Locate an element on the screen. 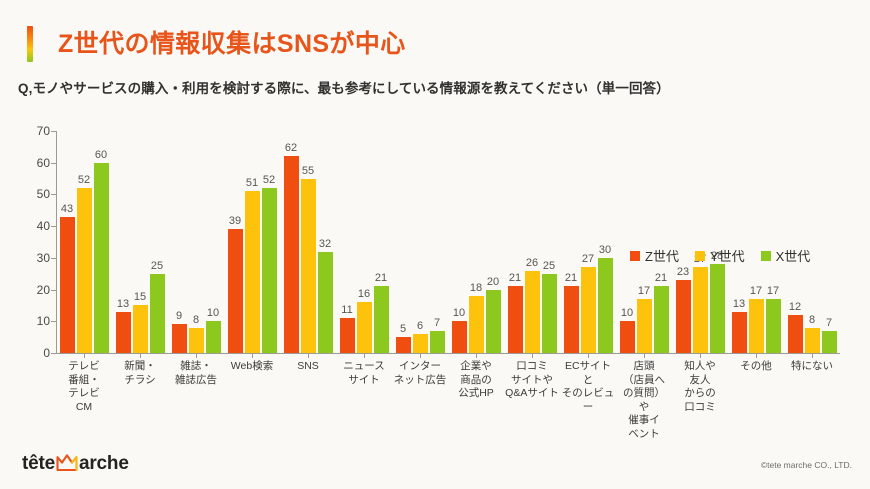 The width and height of the screenshot is (870, 489). legend-item: Y世代 is located at coordinates (719, 255).